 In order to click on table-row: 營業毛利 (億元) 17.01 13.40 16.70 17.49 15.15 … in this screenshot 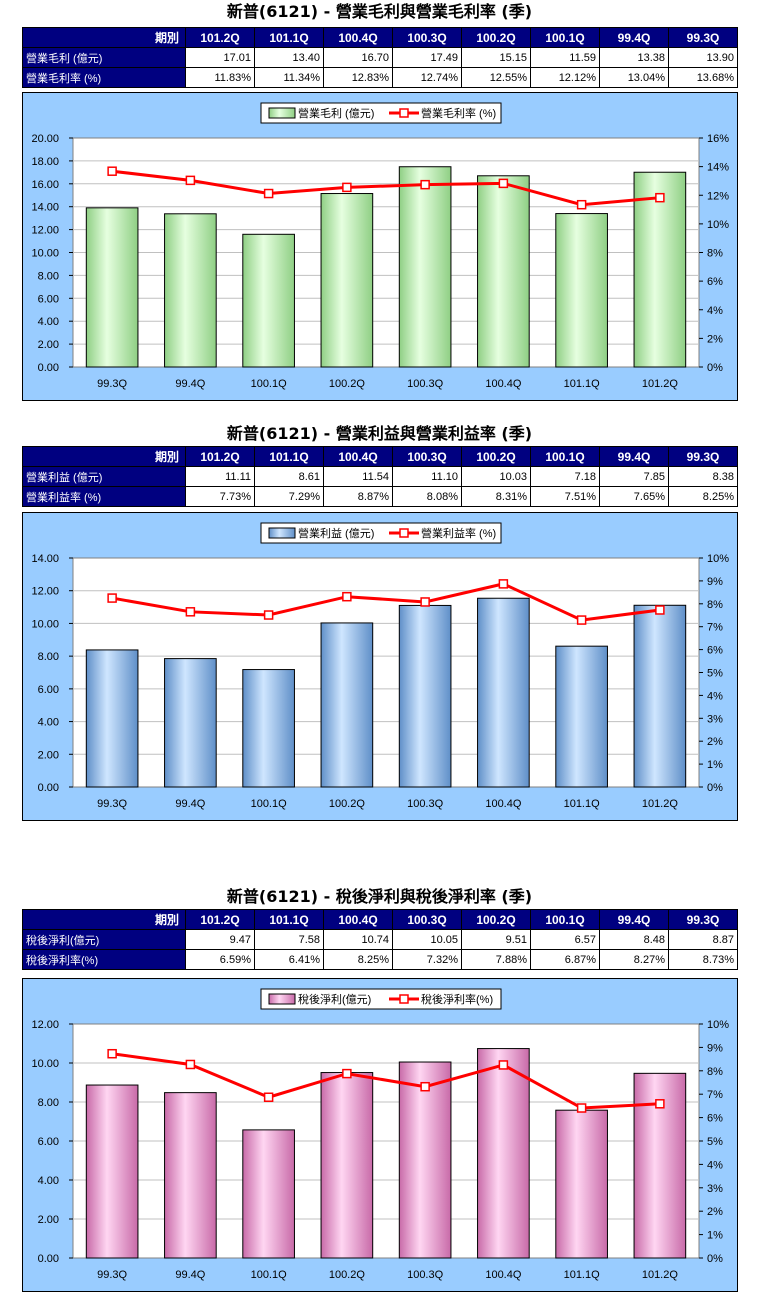, I will do `click(380, 57)`.